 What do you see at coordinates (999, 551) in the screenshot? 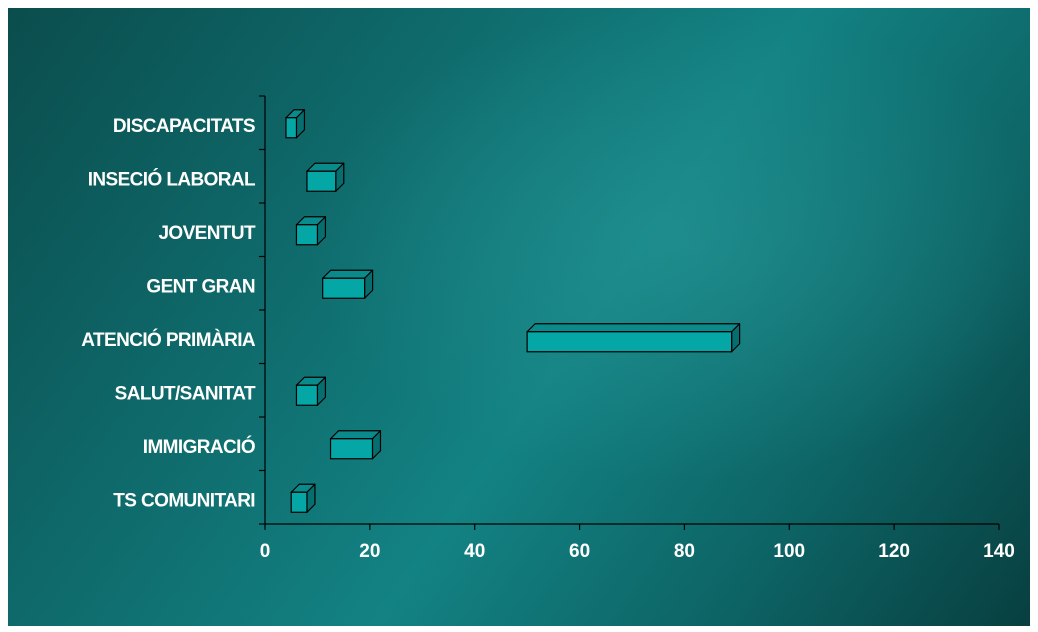
I see `x-tick-label: 140` at bounding box center [999, 551].